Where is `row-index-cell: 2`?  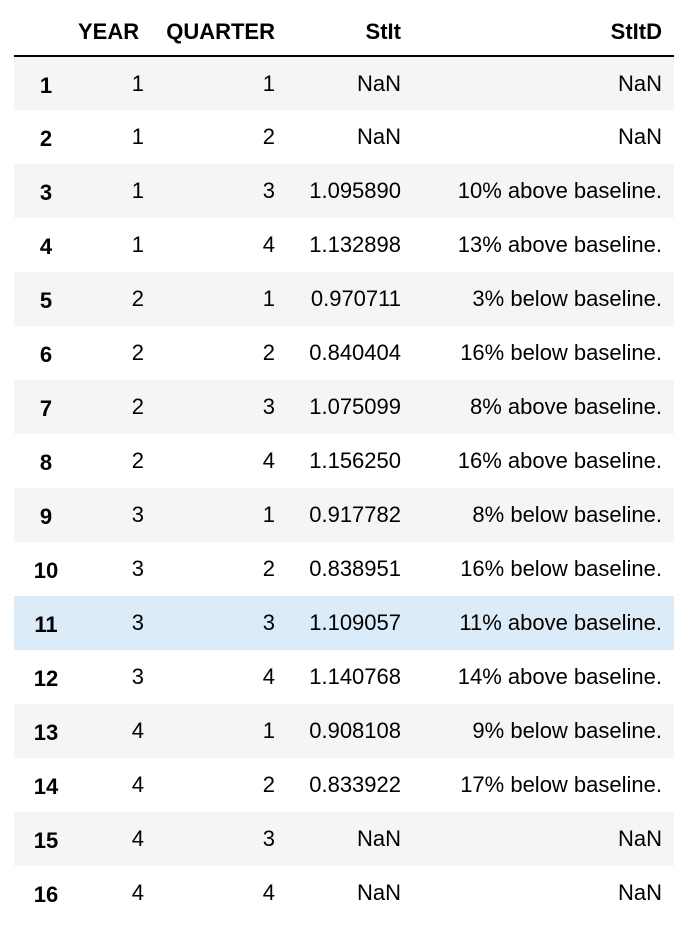
row-index-cell: 2 is located at coordinates (46, 138).